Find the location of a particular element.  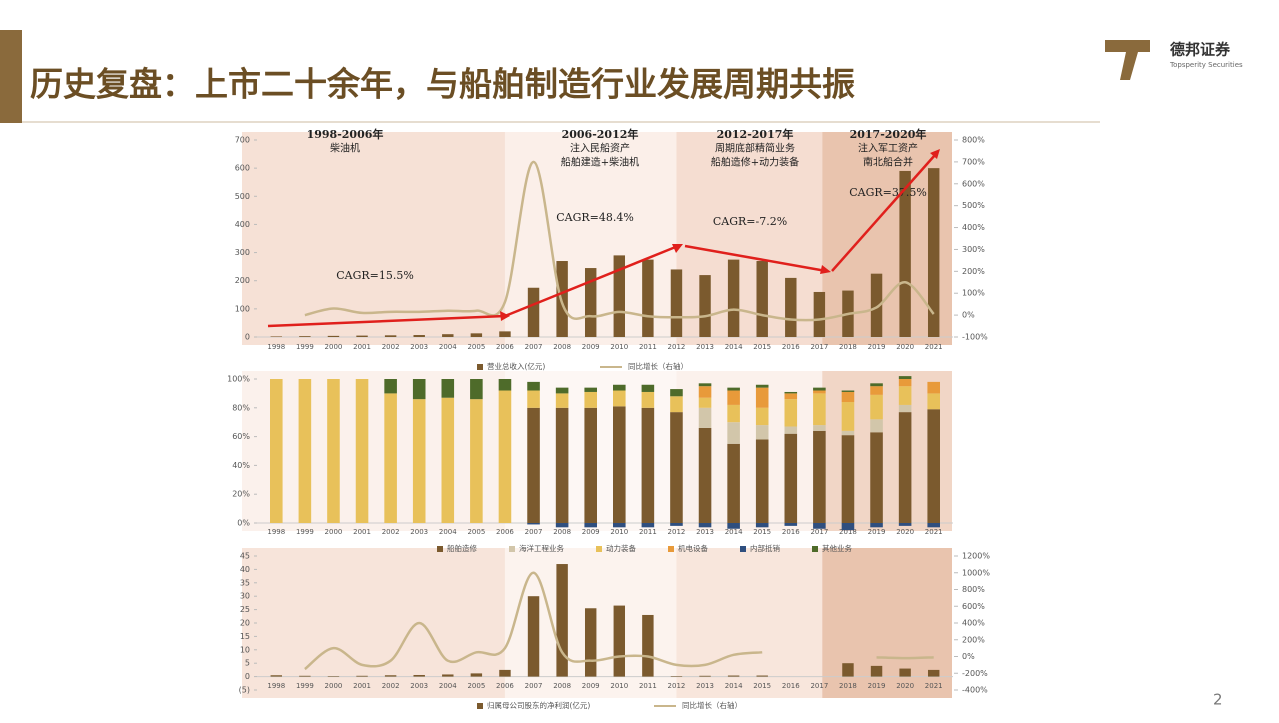

x-tick-label: 2018 is located at coordinates (848, 347).